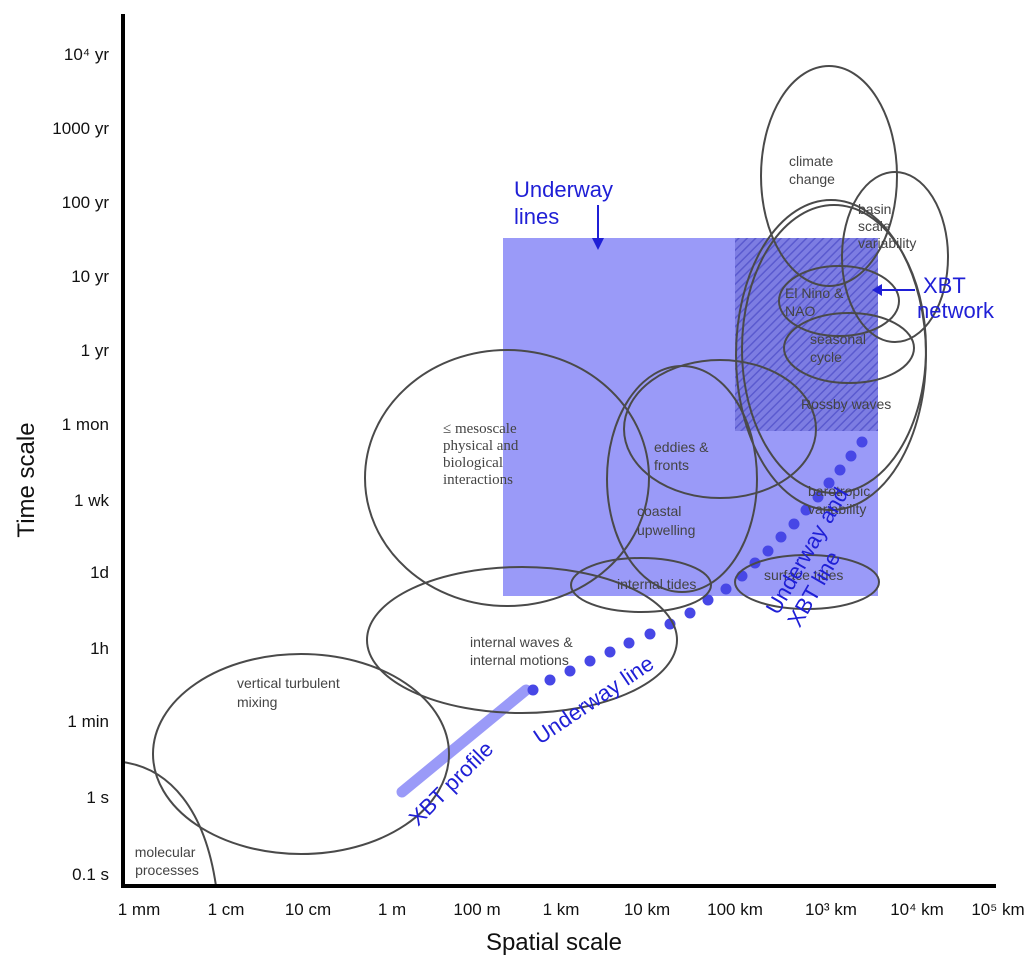 This screenshot has height=956, width=1033. Describe the element at coordinates (99, 572) in the screenshot. I see `y-tick-label: 1d` at that location.